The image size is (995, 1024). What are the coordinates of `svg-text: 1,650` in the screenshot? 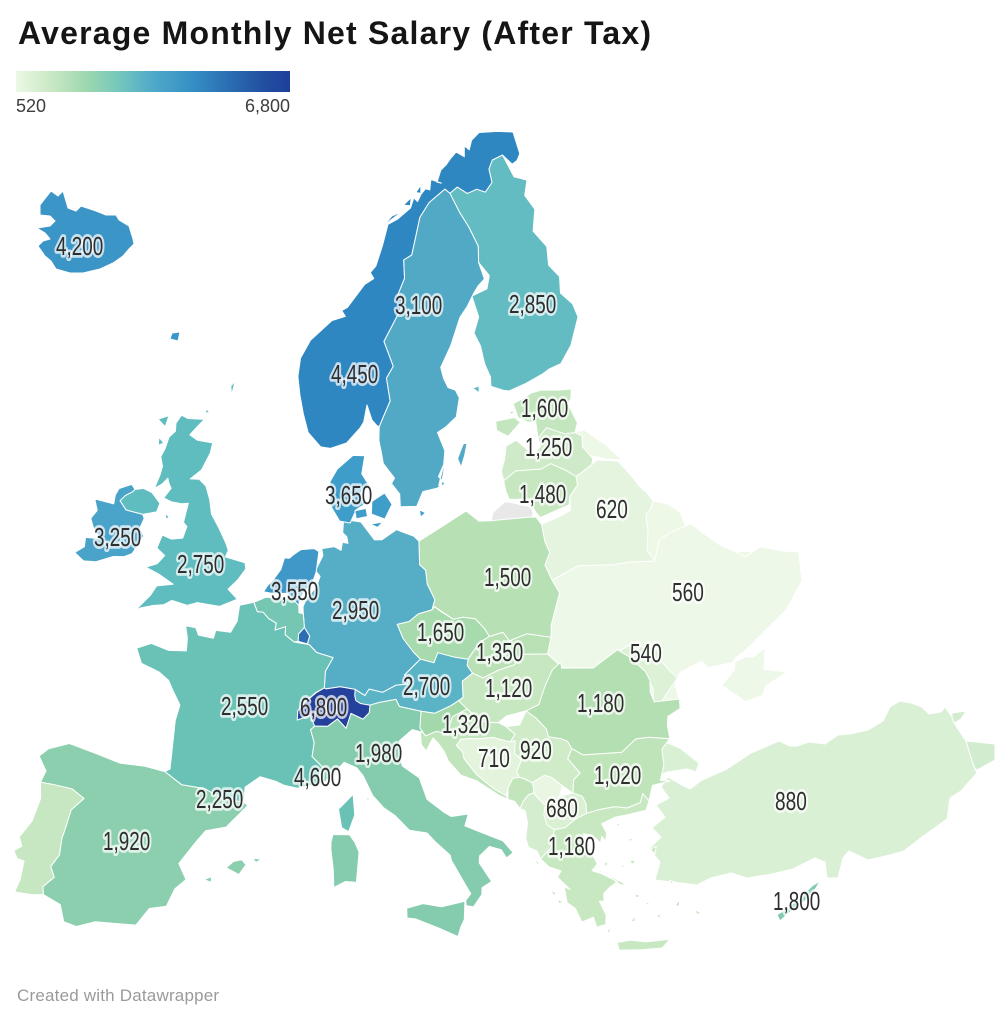 It's located at (440, 632).